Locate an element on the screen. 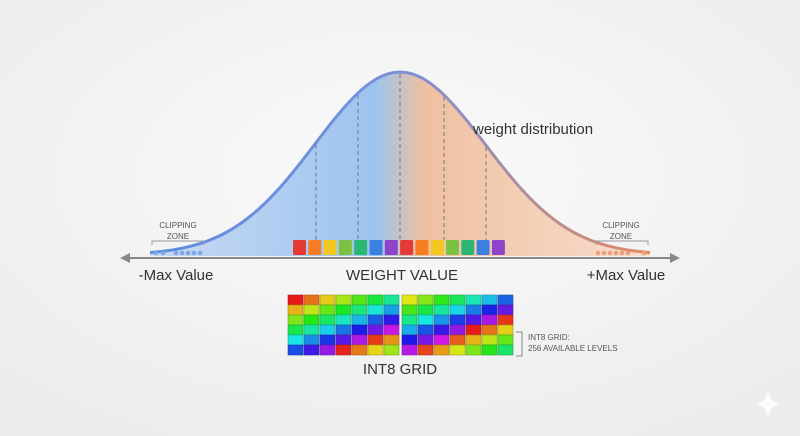 This screenshot has height=436, width=800. grid-note: INT8 GRID: is located at coordinates (549, 337).